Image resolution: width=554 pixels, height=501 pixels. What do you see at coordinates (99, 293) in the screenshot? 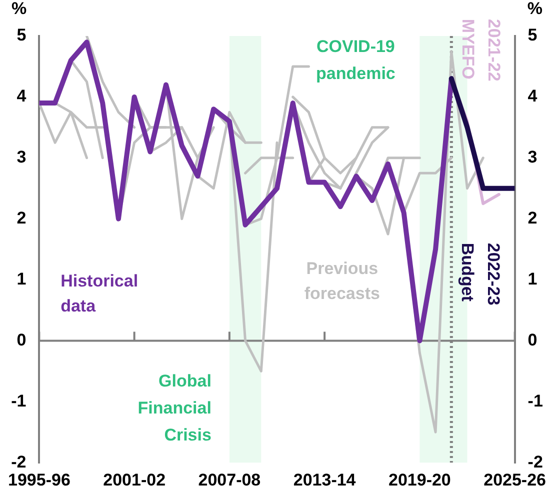
I see `text: Historical data` at bounding box center [99, 293].